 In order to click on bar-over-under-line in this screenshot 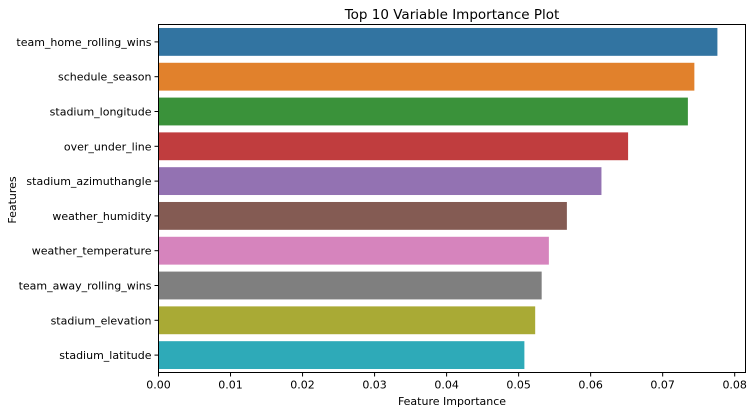, I will do `click(393, 146)`.